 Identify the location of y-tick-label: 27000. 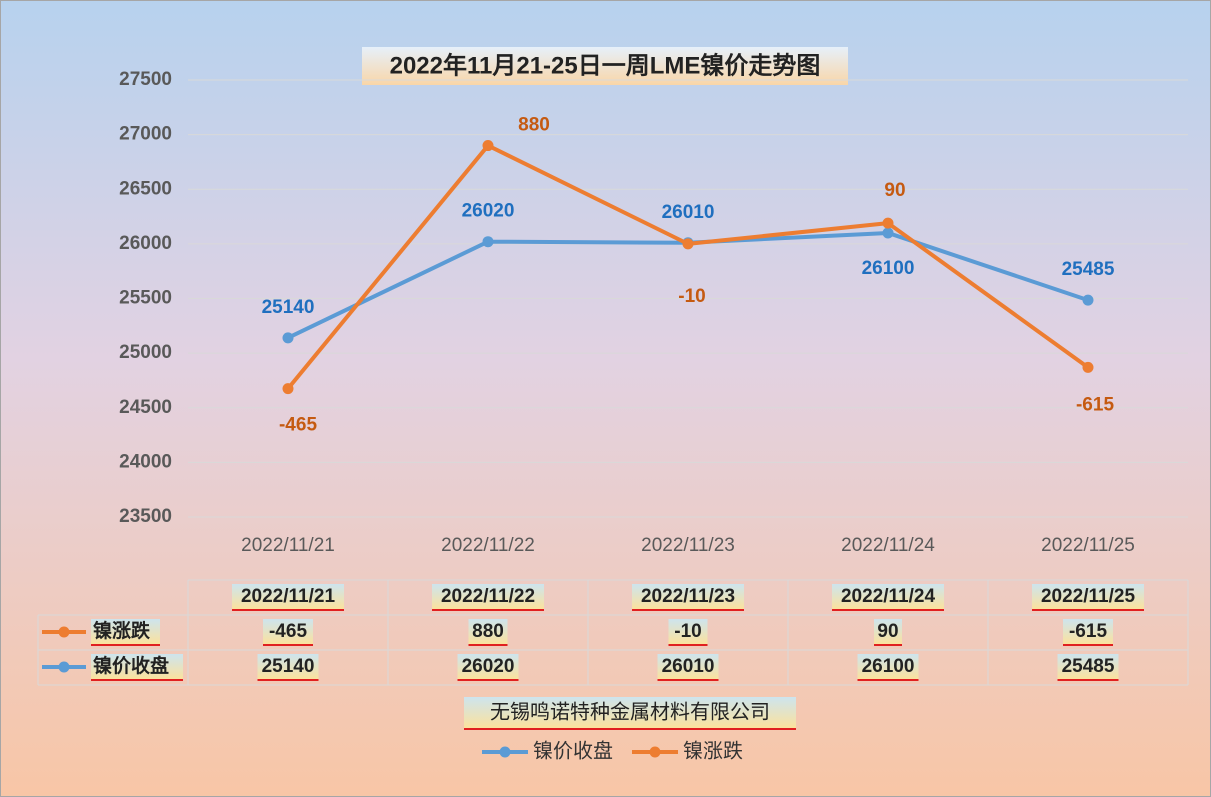
(145, 134).